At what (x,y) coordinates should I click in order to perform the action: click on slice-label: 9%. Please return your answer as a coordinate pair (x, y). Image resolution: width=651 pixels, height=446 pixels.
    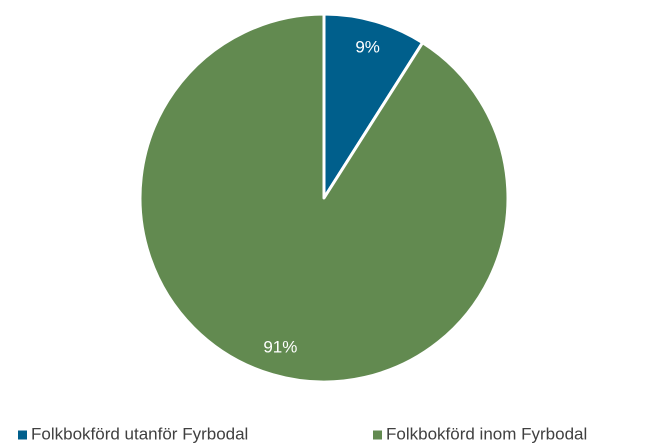
    Looking at the image, I should click on (367, 46).